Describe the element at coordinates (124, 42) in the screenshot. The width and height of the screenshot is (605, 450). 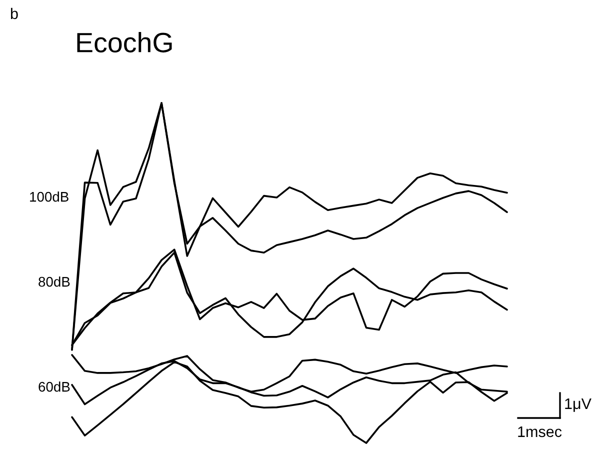
I see `chart-title: EcochG` at that location.